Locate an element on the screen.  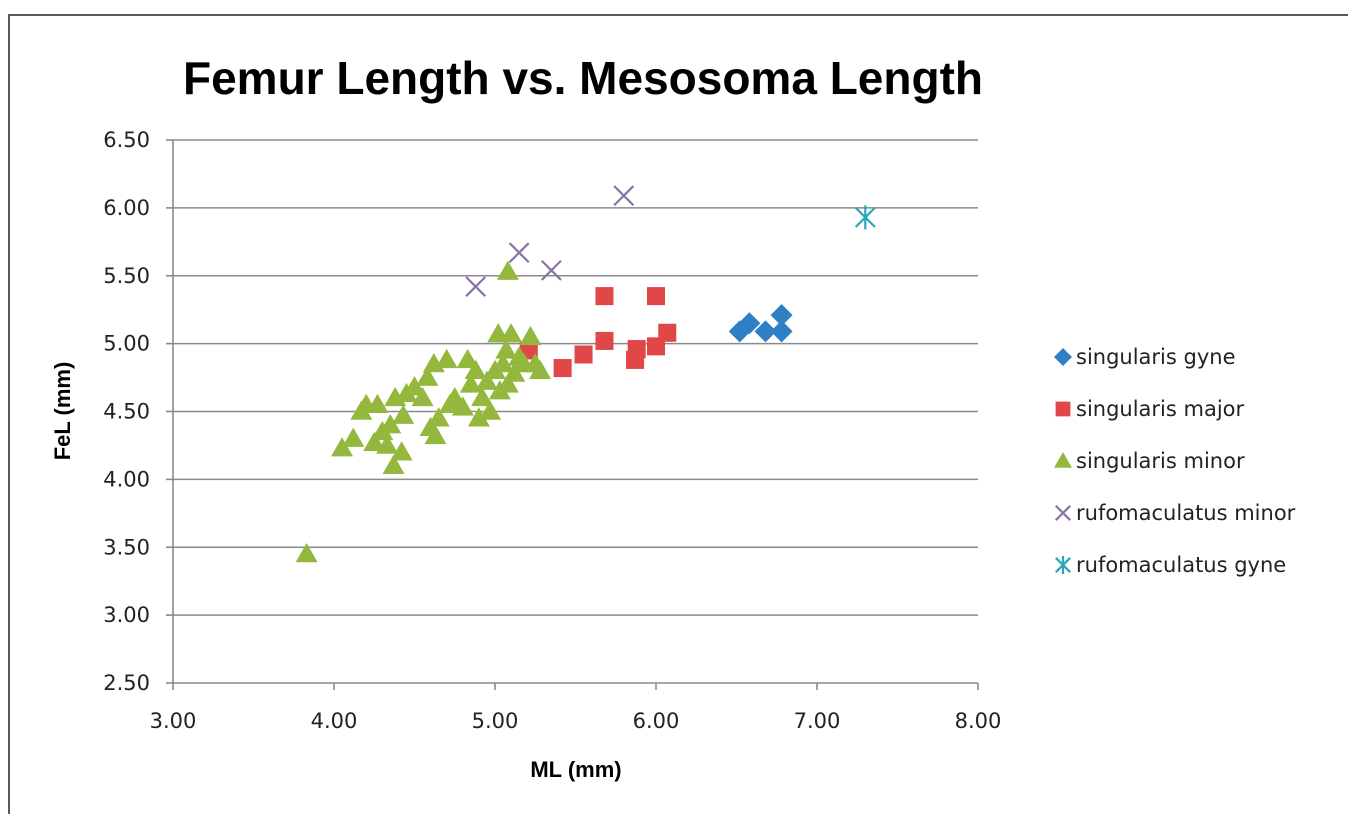
y-tick-label: 5.00 is located at coordinates (126, 344).